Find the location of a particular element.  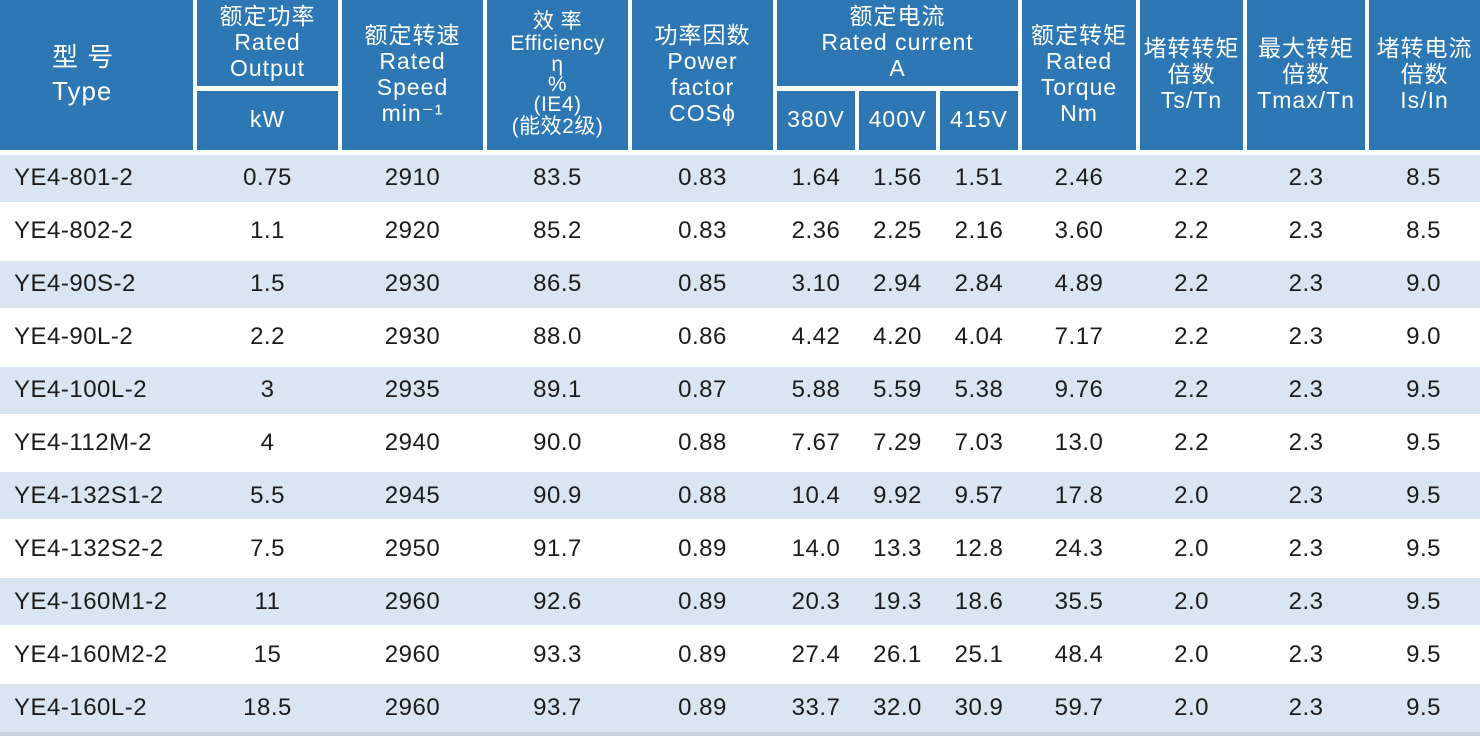

cell-current-415v: 25.1 is located at coordinates (979, 656).